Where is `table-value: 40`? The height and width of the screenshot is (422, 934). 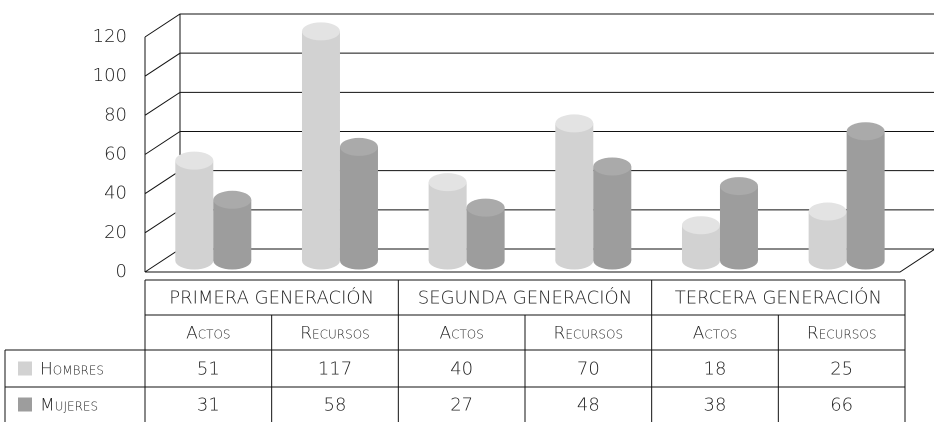
table-value: 40 is located at coordinates (461, 369).